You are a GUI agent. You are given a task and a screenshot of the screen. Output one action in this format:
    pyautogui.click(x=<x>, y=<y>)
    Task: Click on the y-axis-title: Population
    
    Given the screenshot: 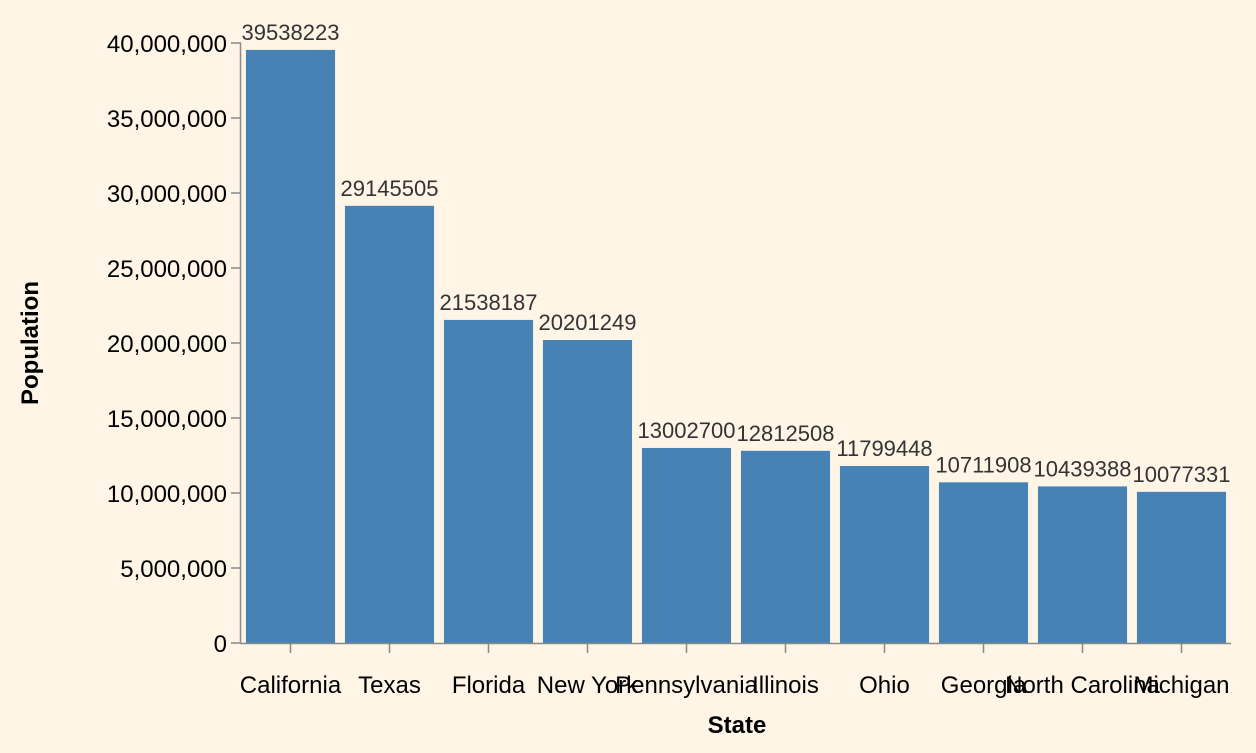 What is the action you would take?
    pyautogui.click(x=30, y=343)
    